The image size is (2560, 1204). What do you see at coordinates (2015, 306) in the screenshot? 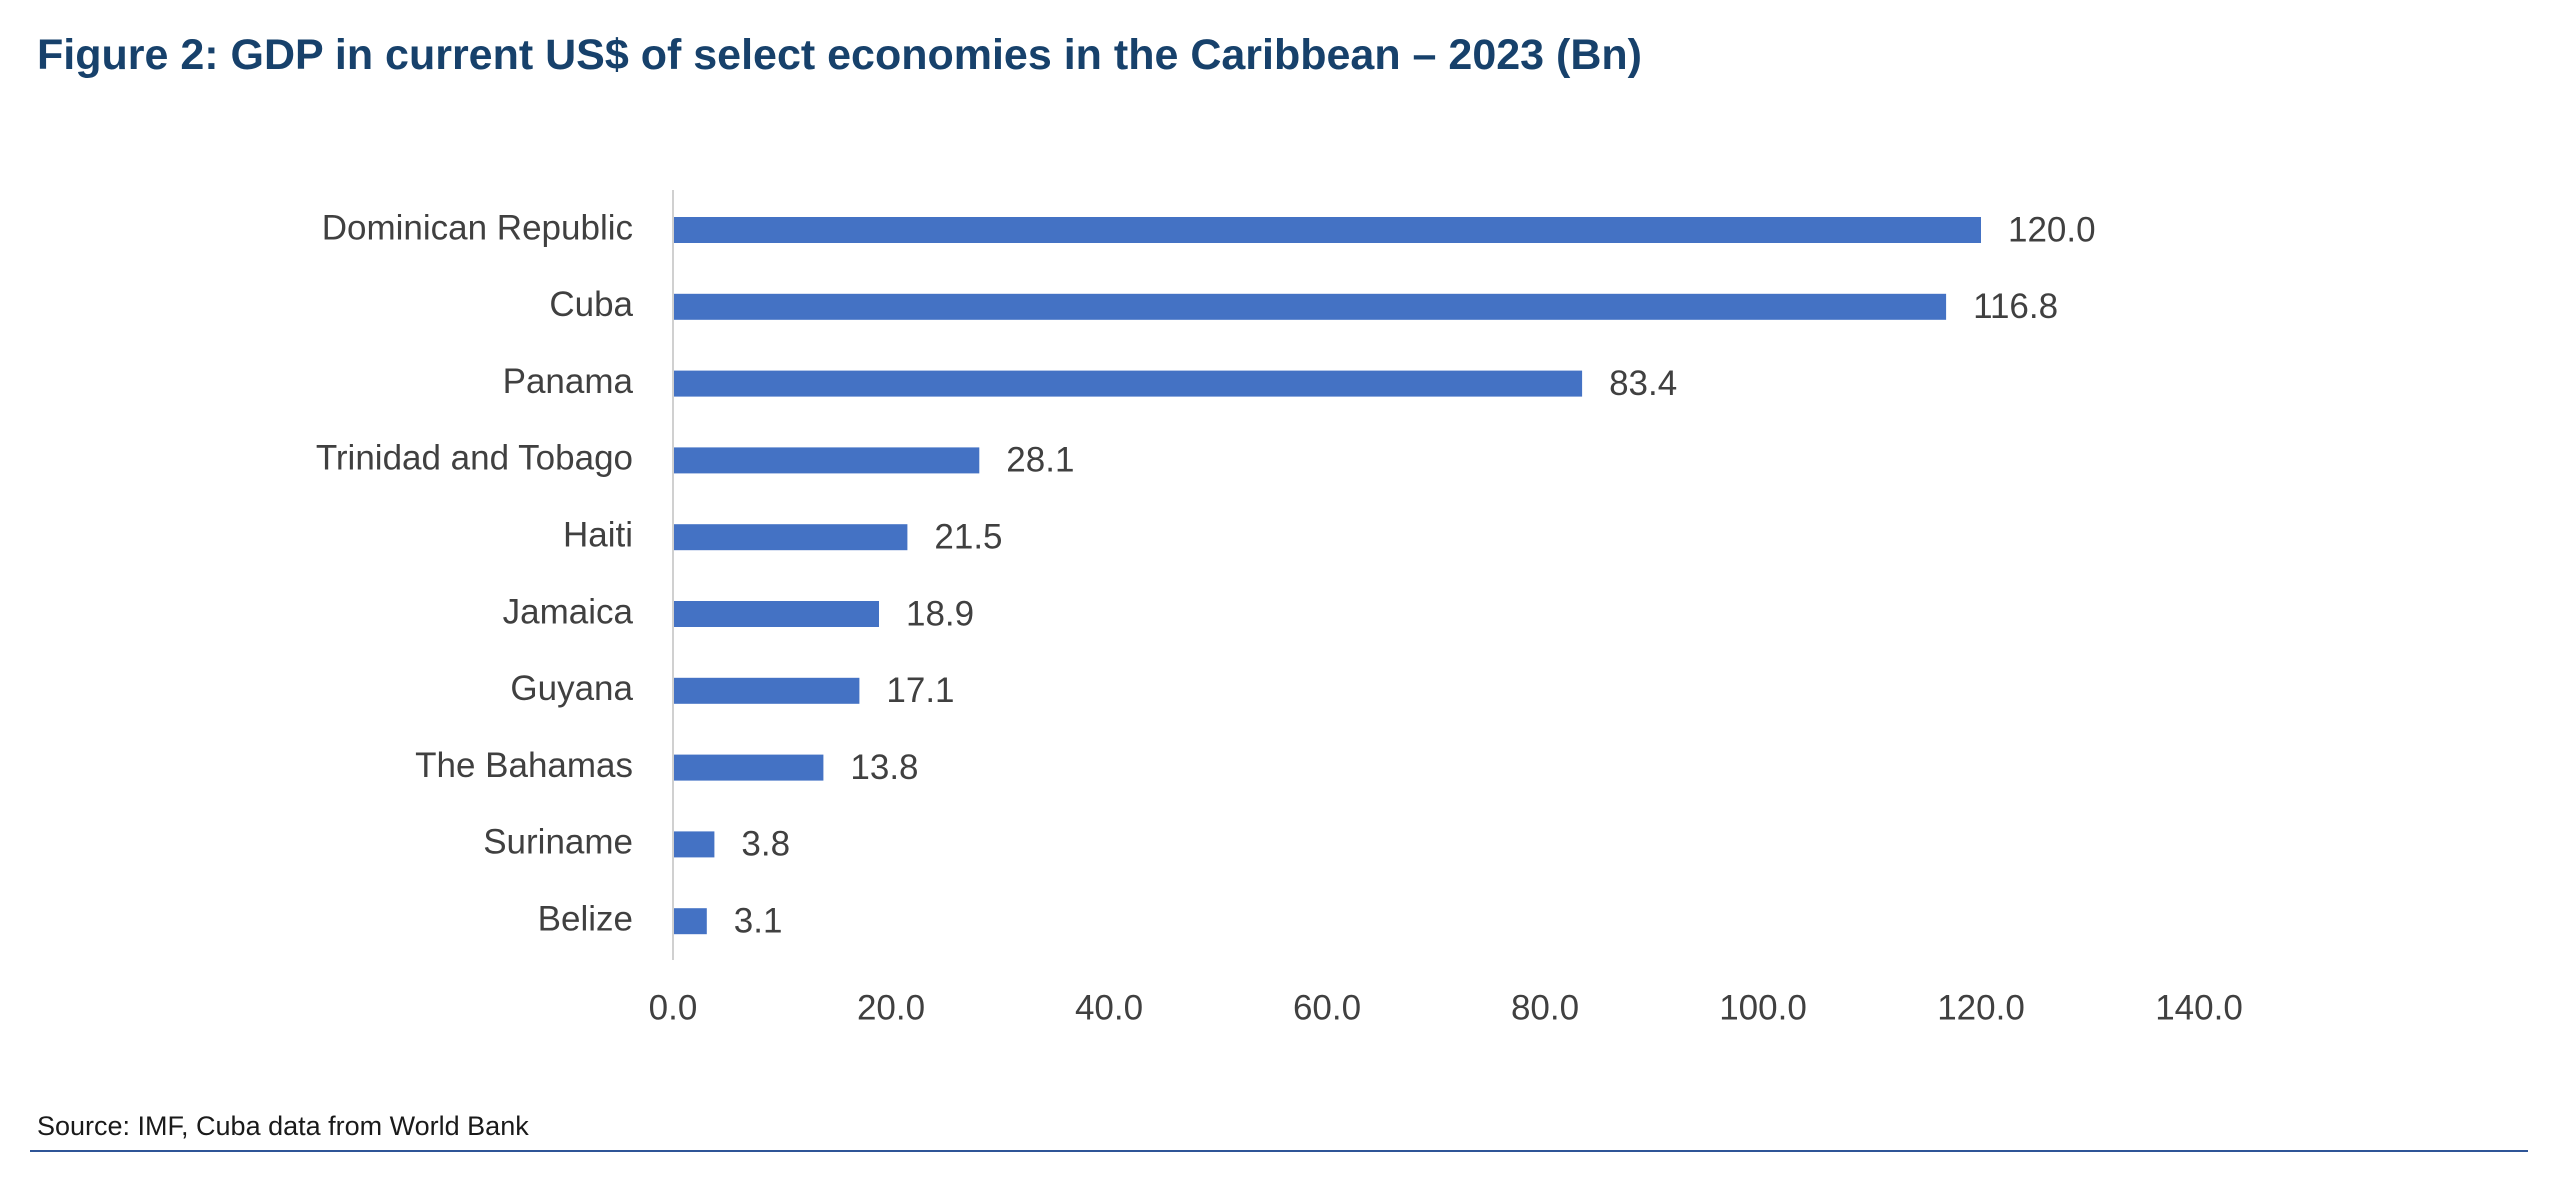
I see `data-label-cuba: 116.8` at bounding box center [2015, 306].